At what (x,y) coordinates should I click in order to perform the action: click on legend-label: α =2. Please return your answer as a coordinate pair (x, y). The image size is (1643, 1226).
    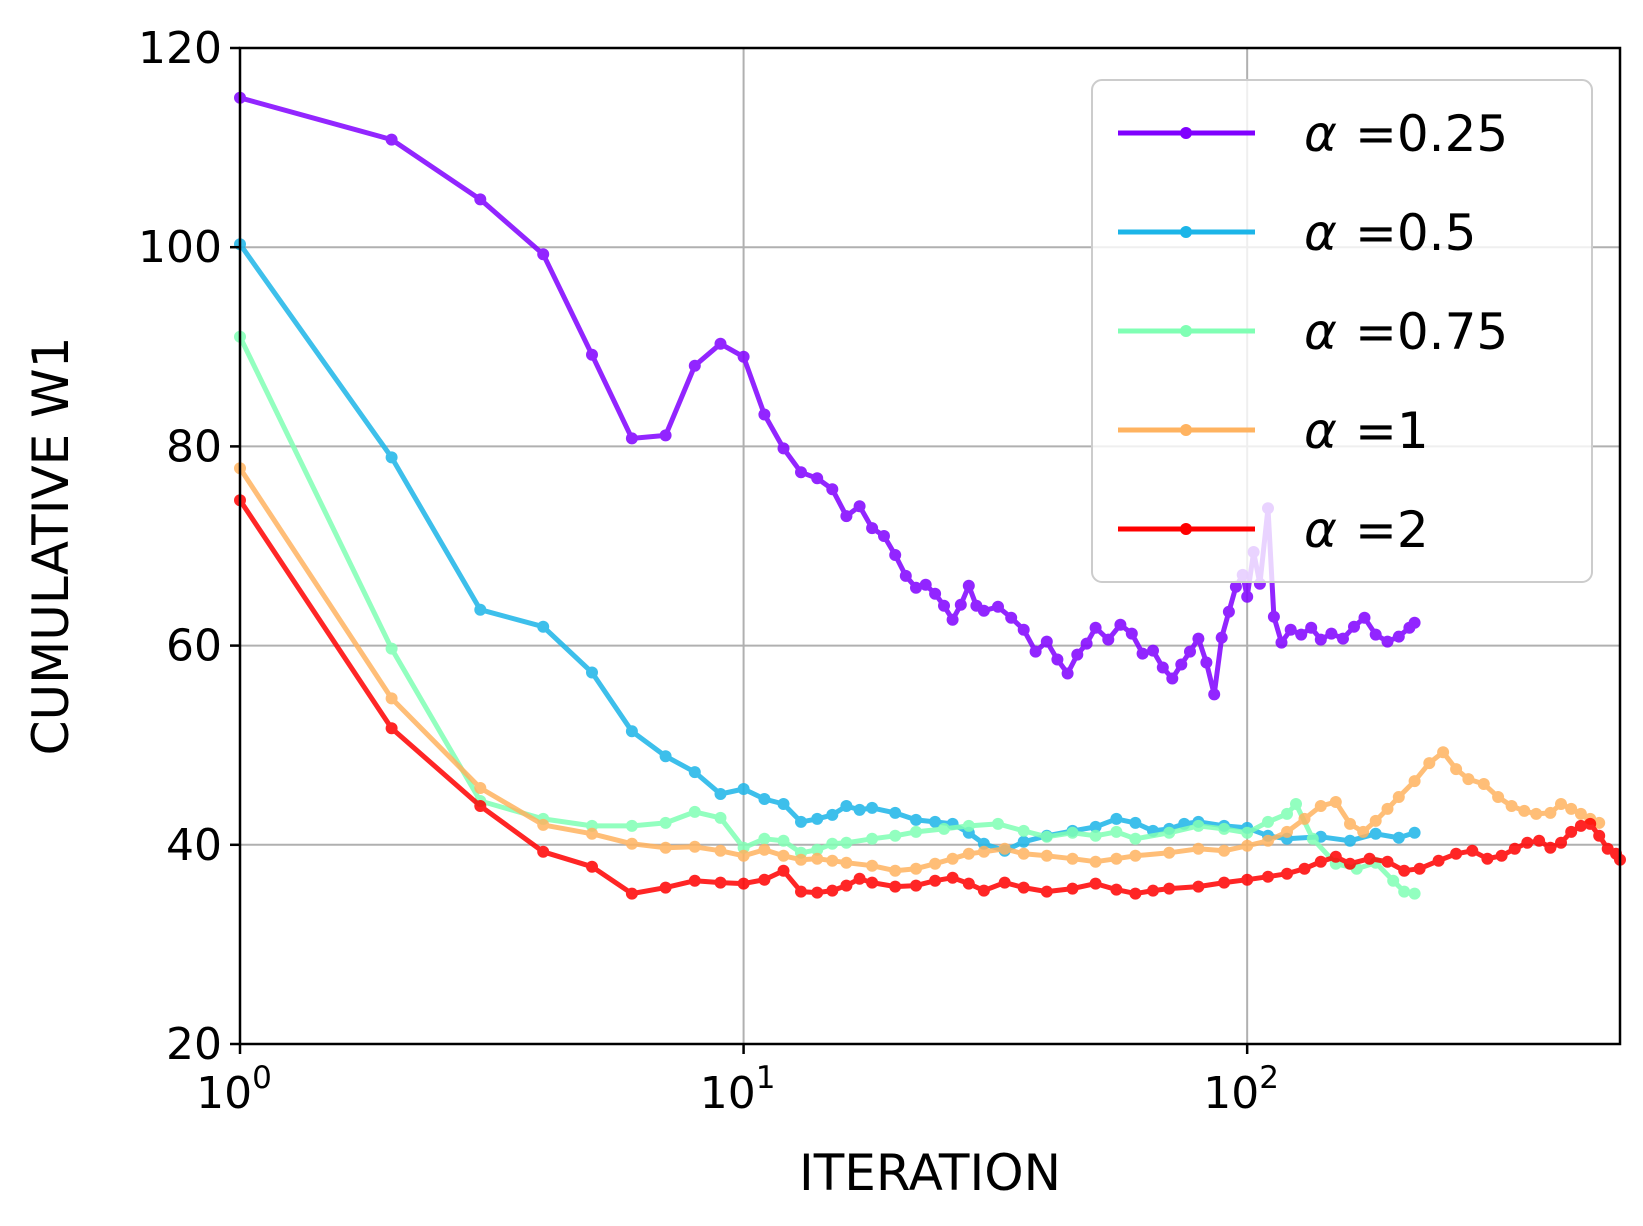
    Looking at the image, I should click on (1366, 530).